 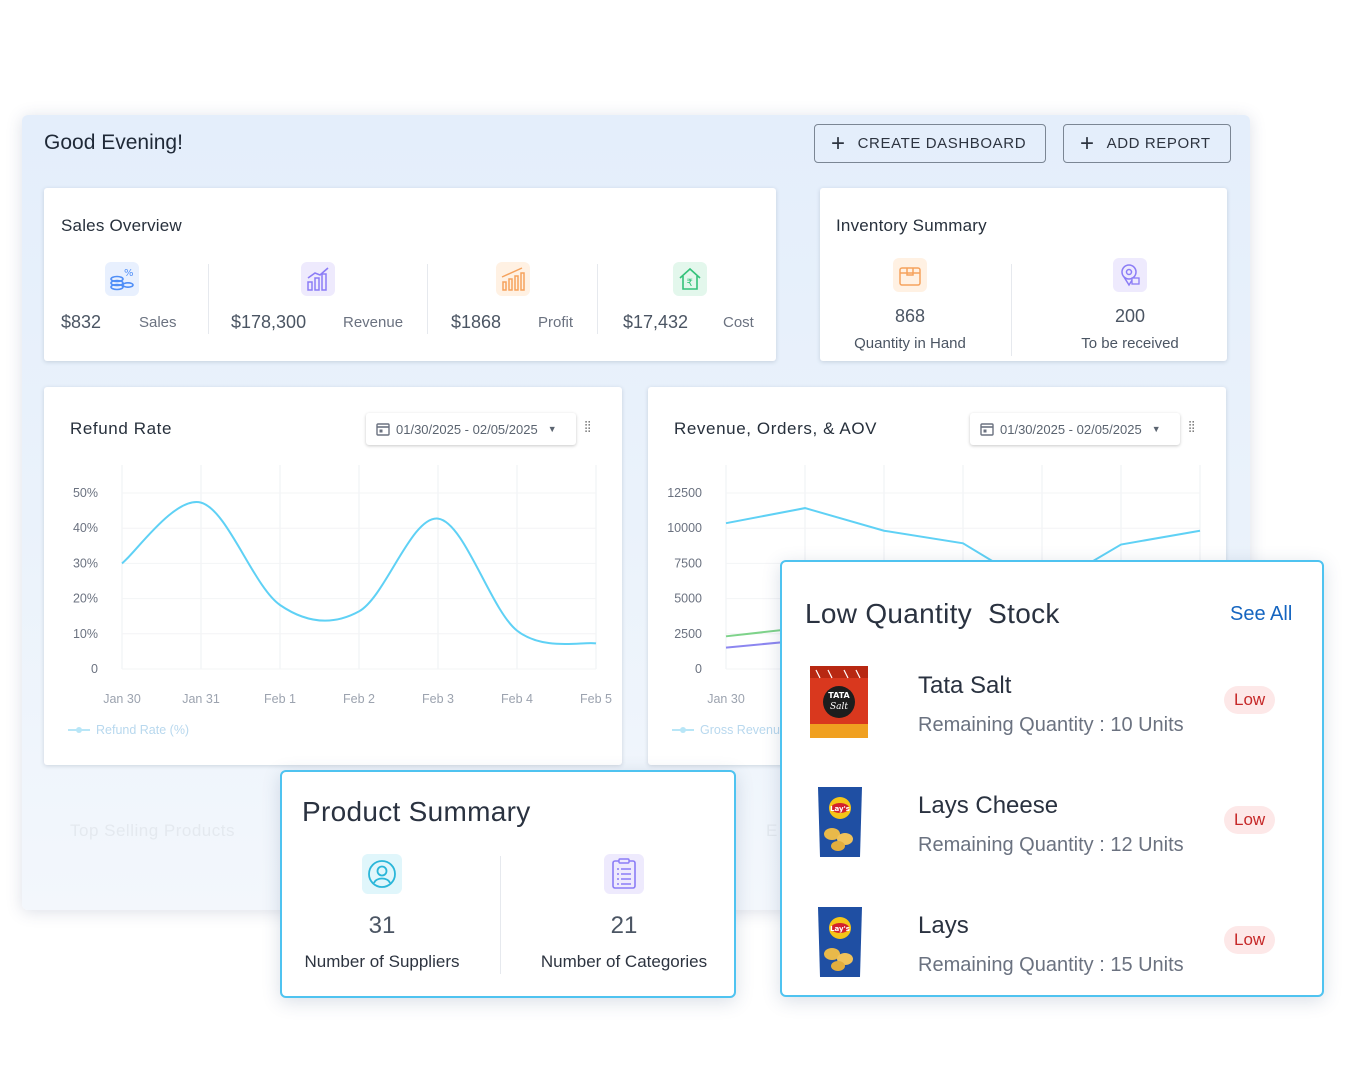 I want to click on add-report-button: + ADD REPORT, so click(x=1147, y=143).